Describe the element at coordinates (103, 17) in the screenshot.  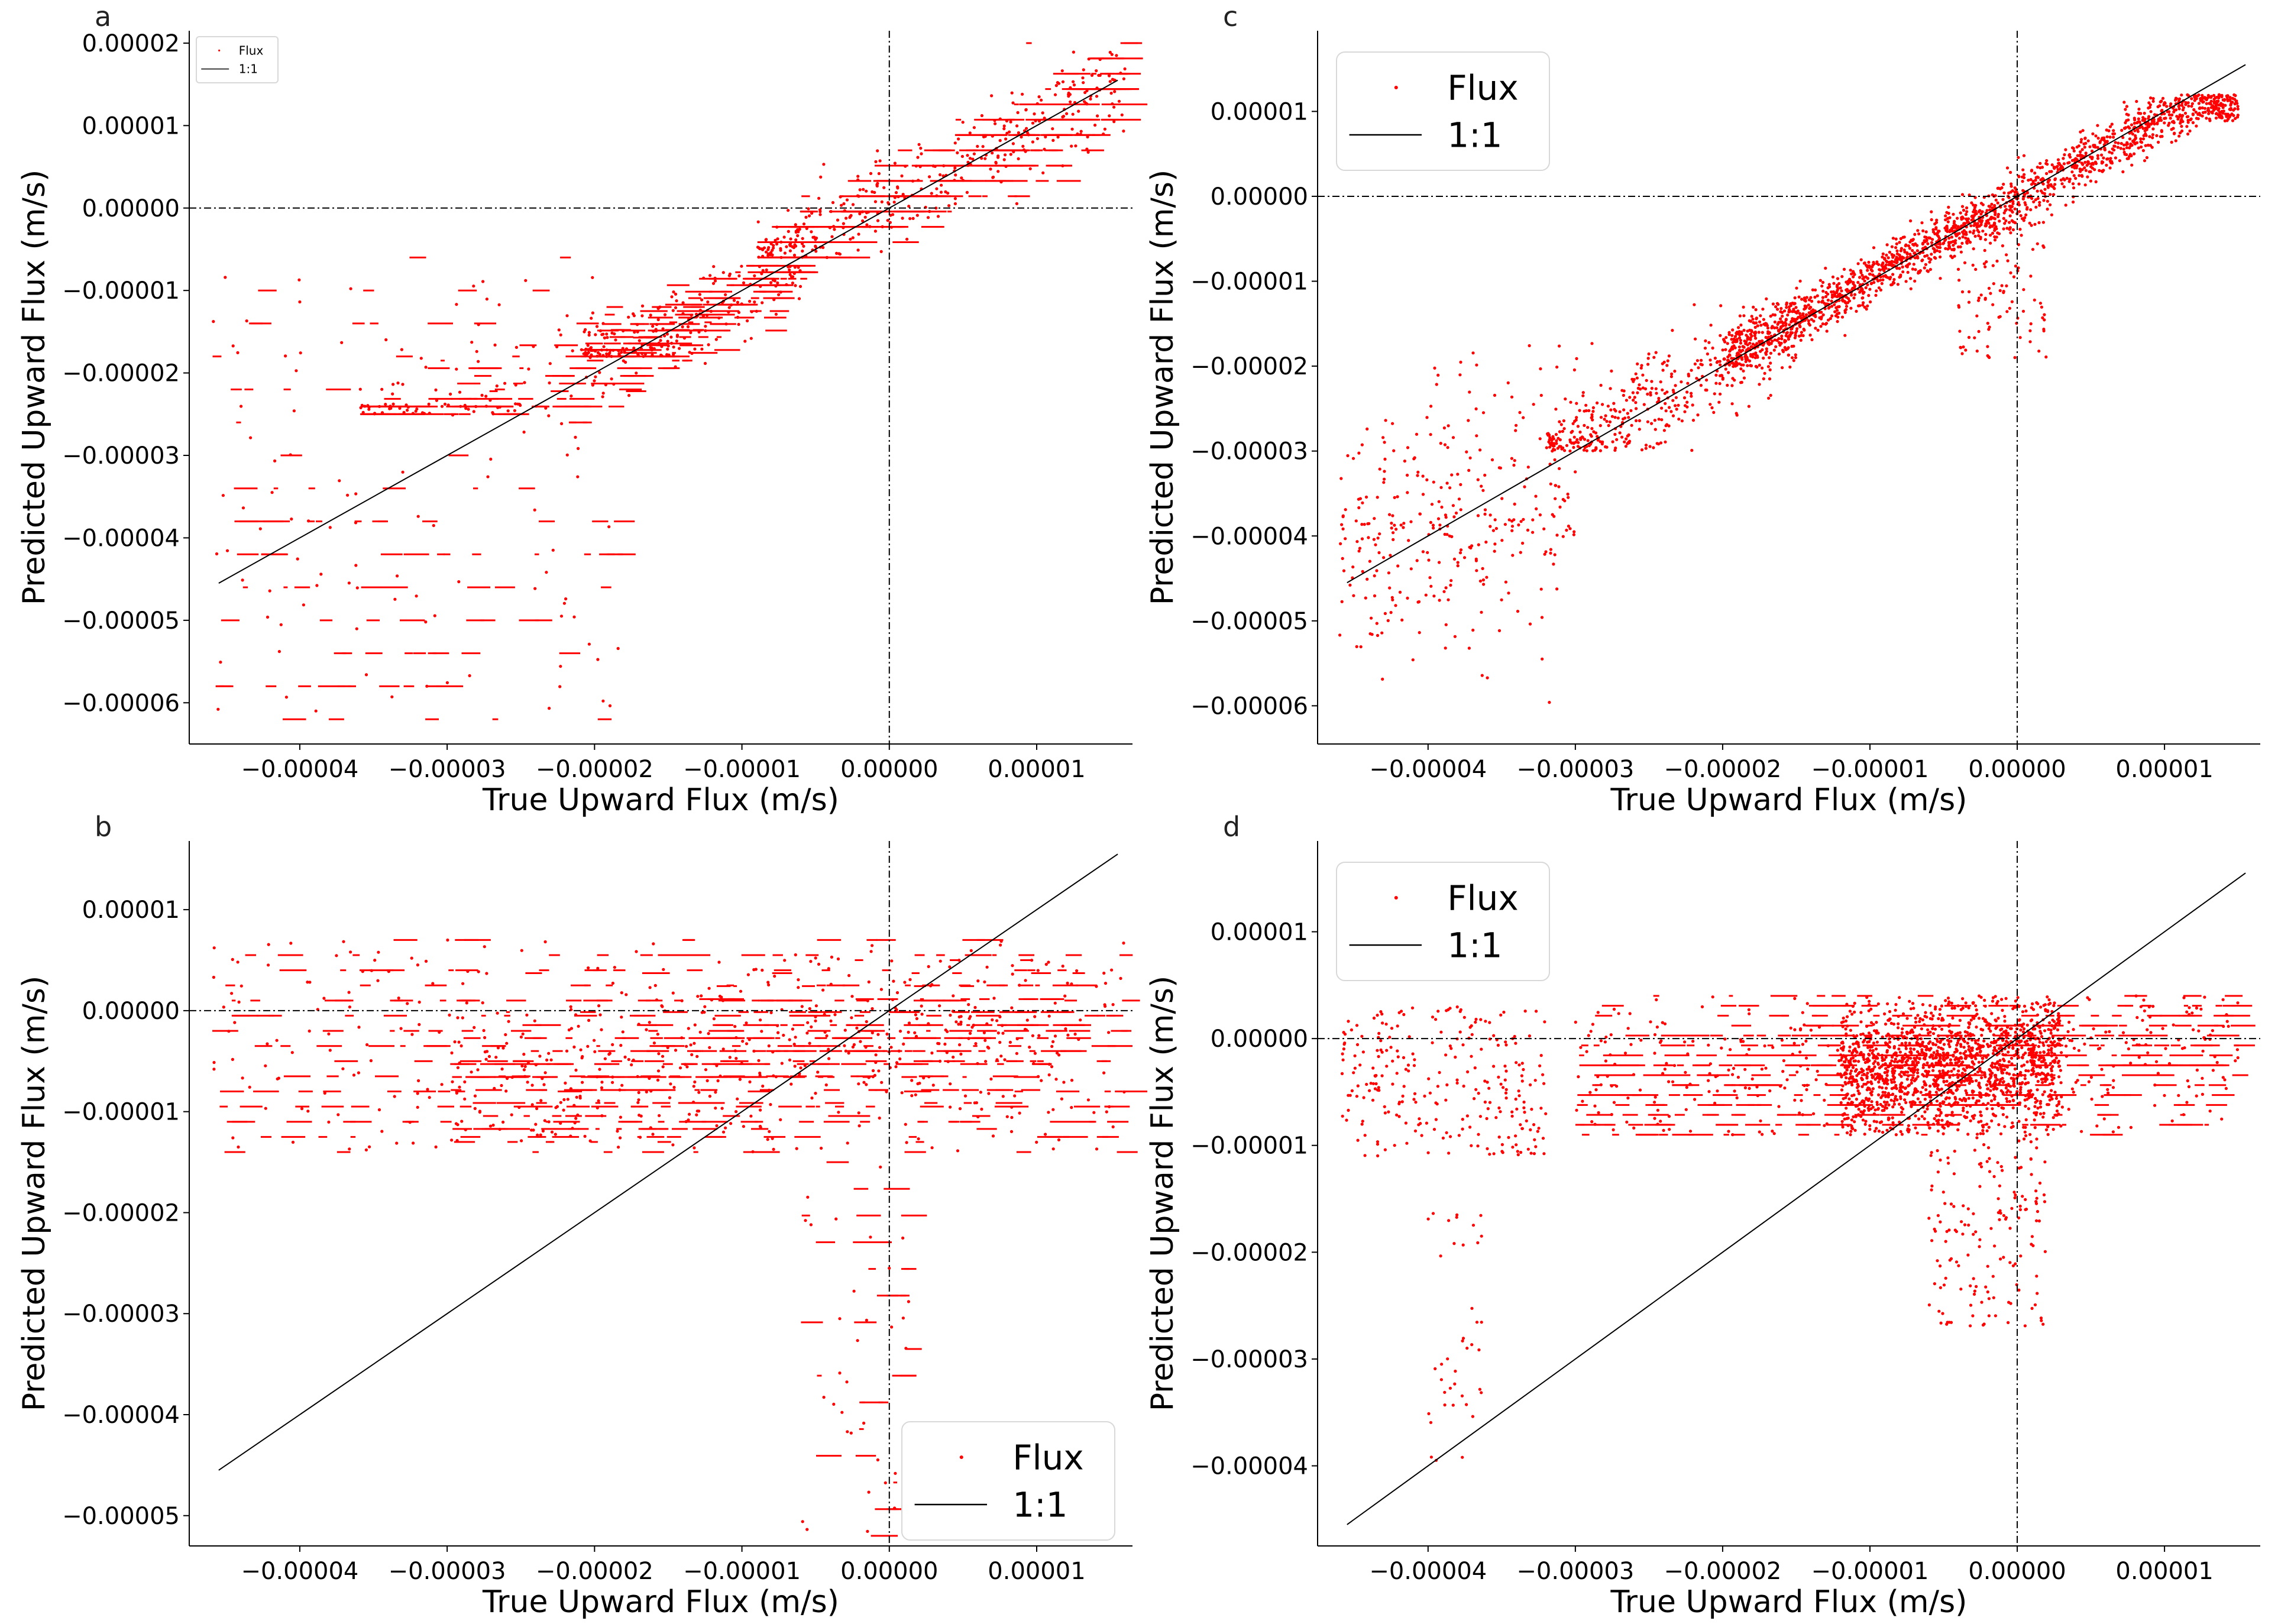
I see `panel-label-a: a` at that location.